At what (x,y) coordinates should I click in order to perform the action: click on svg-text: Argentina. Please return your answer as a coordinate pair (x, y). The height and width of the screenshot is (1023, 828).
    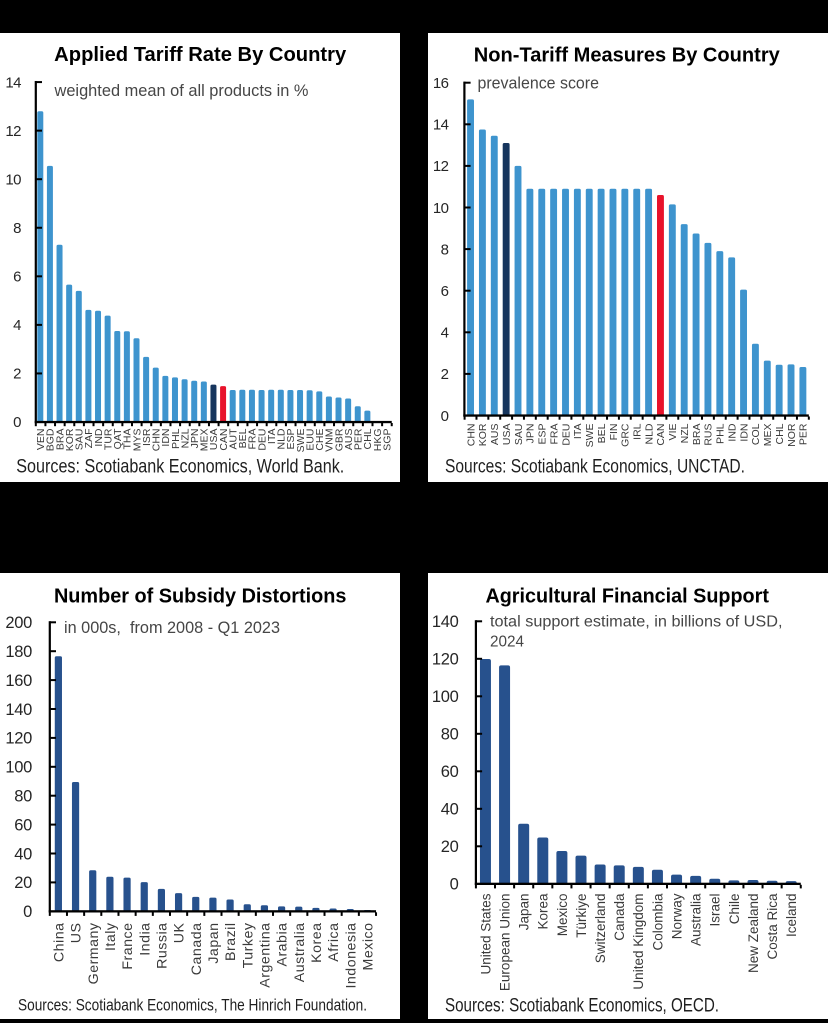
    Looking at the image, I should click on (266, 955).